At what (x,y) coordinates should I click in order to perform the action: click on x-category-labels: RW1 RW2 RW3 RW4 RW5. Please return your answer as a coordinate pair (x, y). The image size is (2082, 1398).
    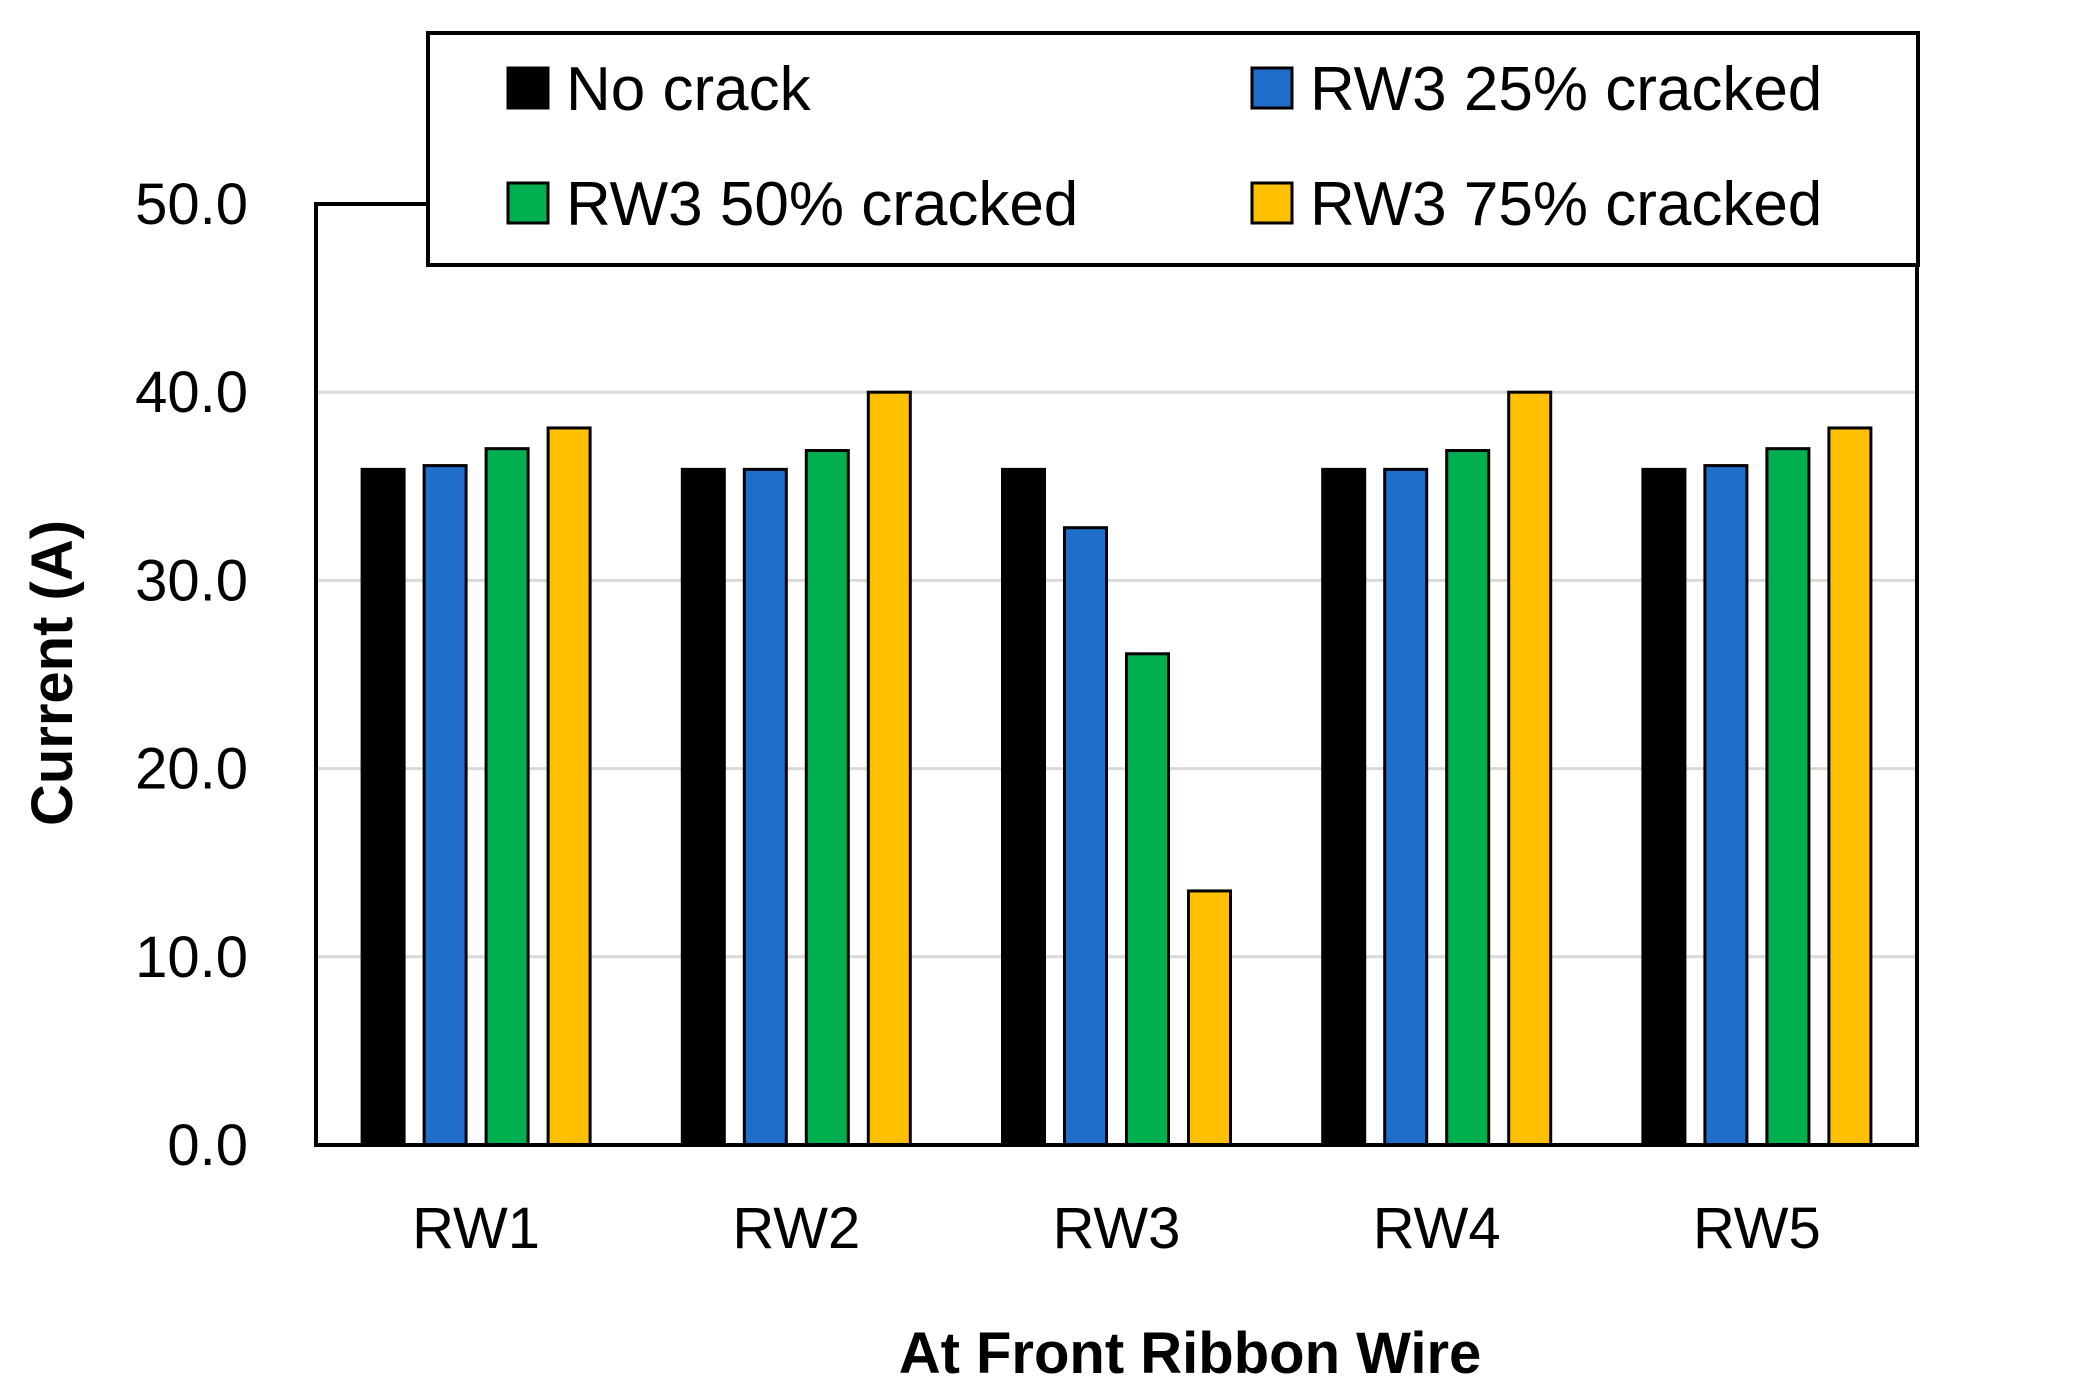
    Looking at the image, I should click on (1116, 1228).